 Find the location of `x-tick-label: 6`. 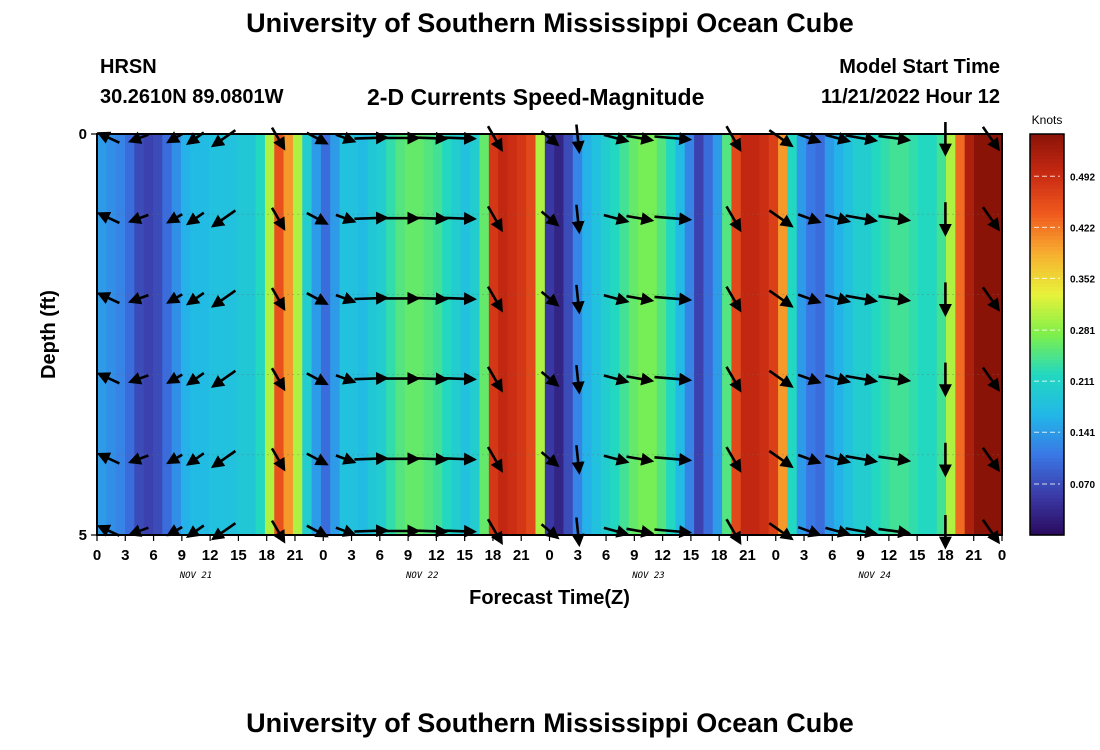

x-tick-label: 6 is located at coordinates (380, 555).